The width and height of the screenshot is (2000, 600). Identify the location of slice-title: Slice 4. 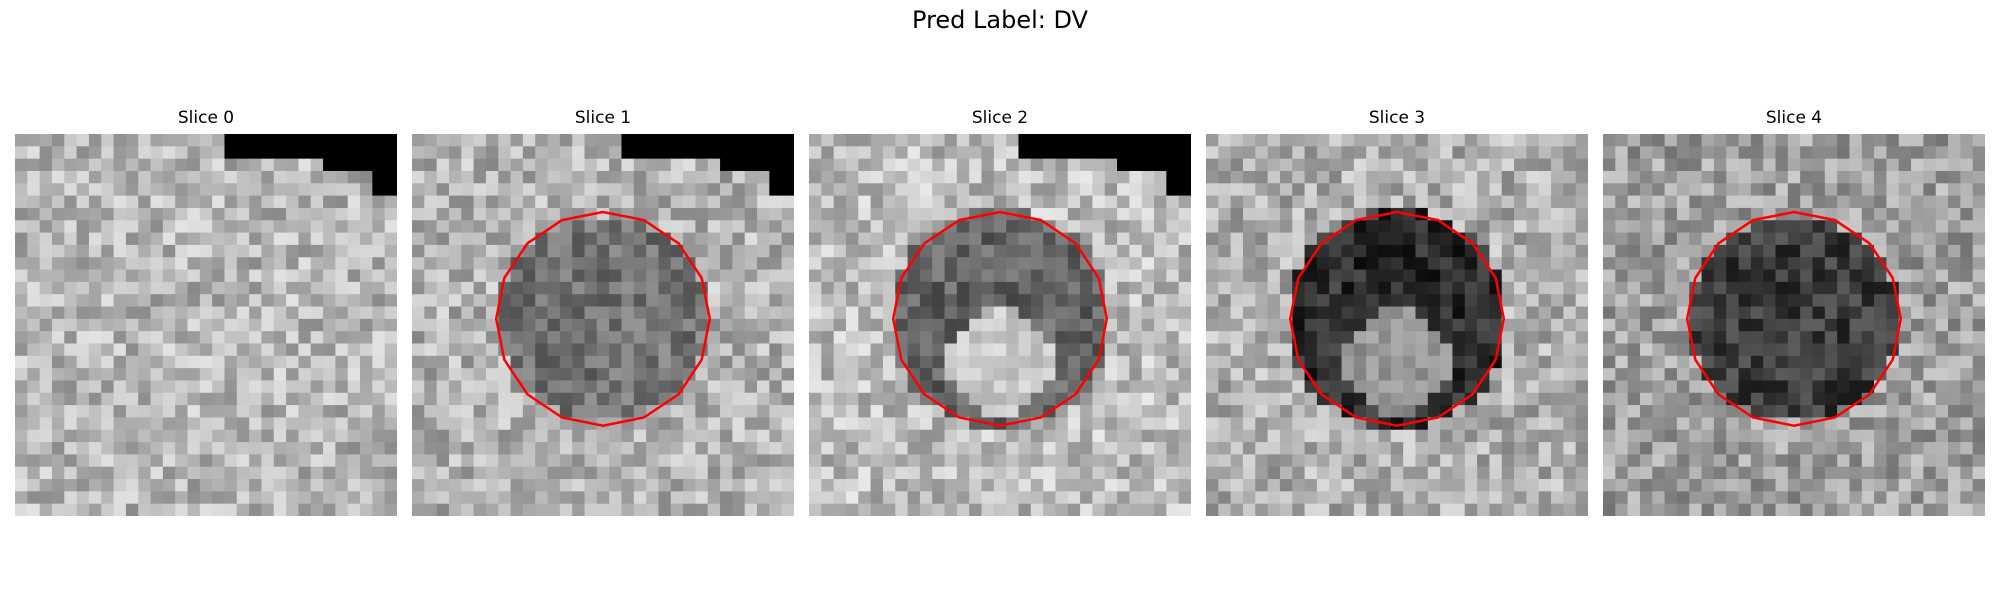
(1794, 118).